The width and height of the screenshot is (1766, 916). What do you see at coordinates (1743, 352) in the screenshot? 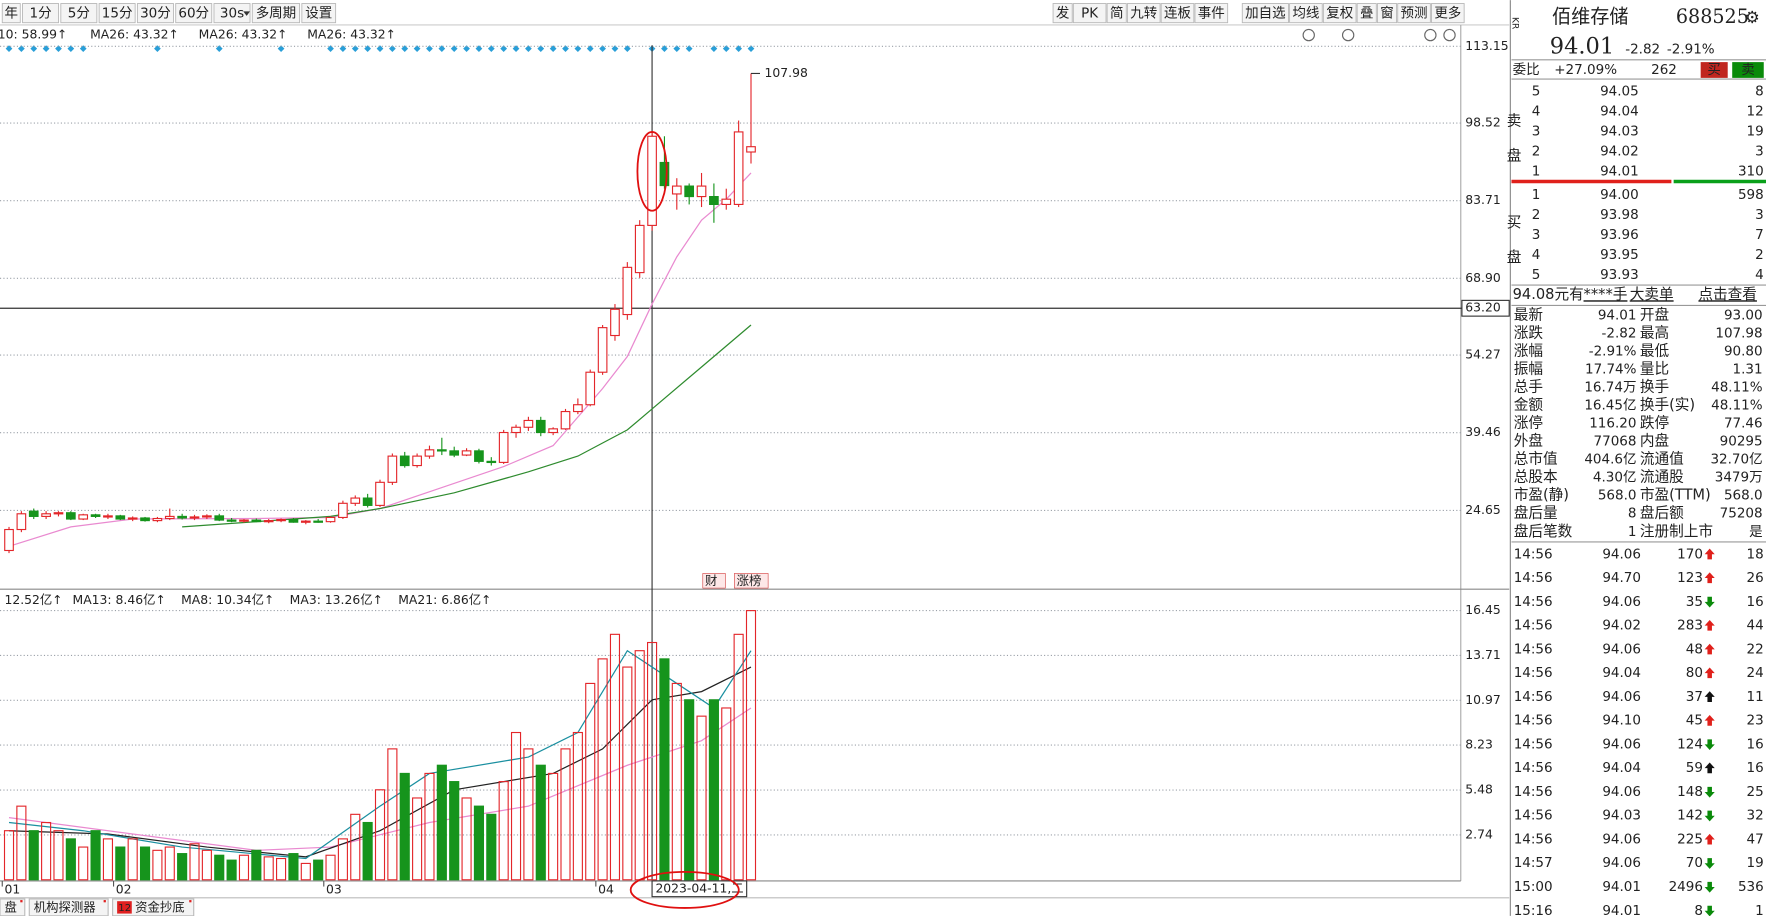
I see `stat-value: 90.80` at bounding box center [1743, 352].